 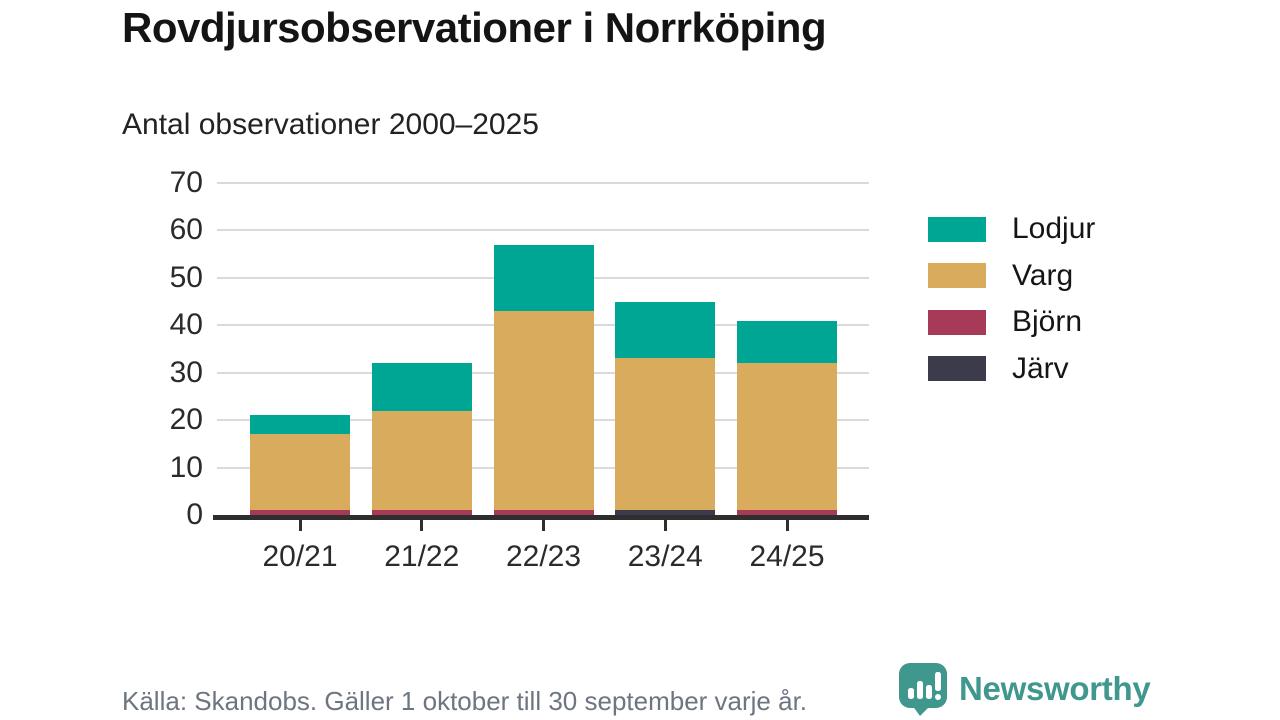 I want to click on x-axis-label: 24/25, so click(x=787, y=556).